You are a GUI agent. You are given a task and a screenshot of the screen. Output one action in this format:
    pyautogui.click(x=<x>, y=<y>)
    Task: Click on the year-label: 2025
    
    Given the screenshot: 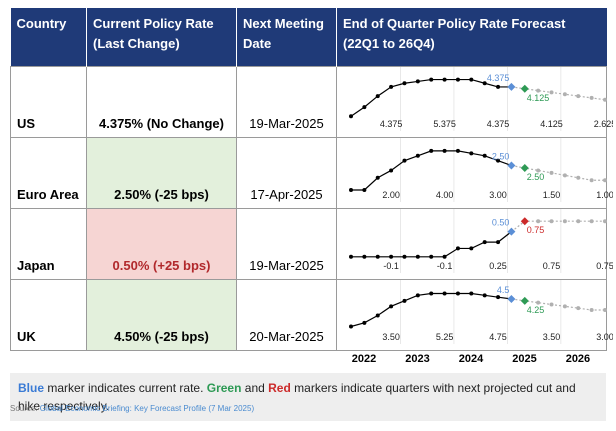 What is the action you would take?
    pyautogui.click(x=524, y=359)
    